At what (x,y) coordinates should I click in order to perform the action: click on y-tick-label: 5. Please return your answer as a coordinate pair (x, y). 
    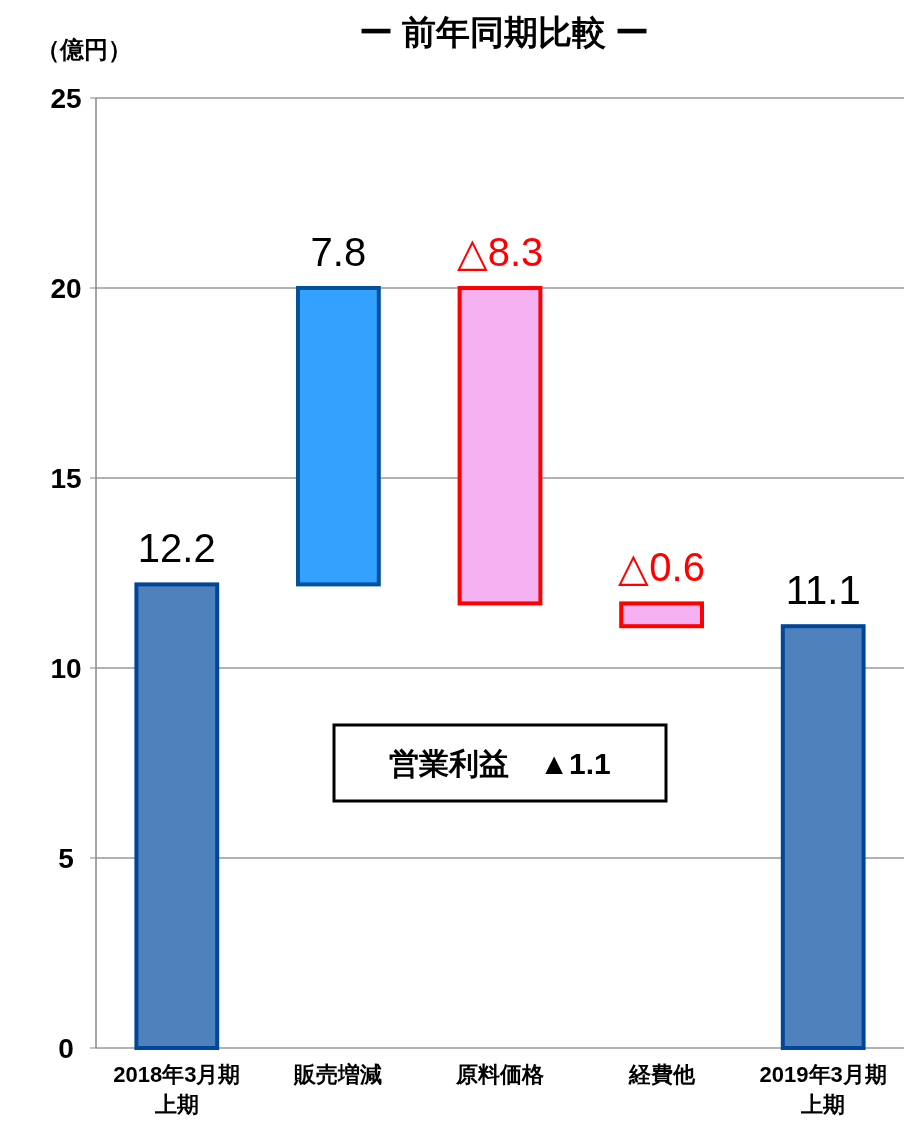
    Looking at the image, I should click on (66, 858).